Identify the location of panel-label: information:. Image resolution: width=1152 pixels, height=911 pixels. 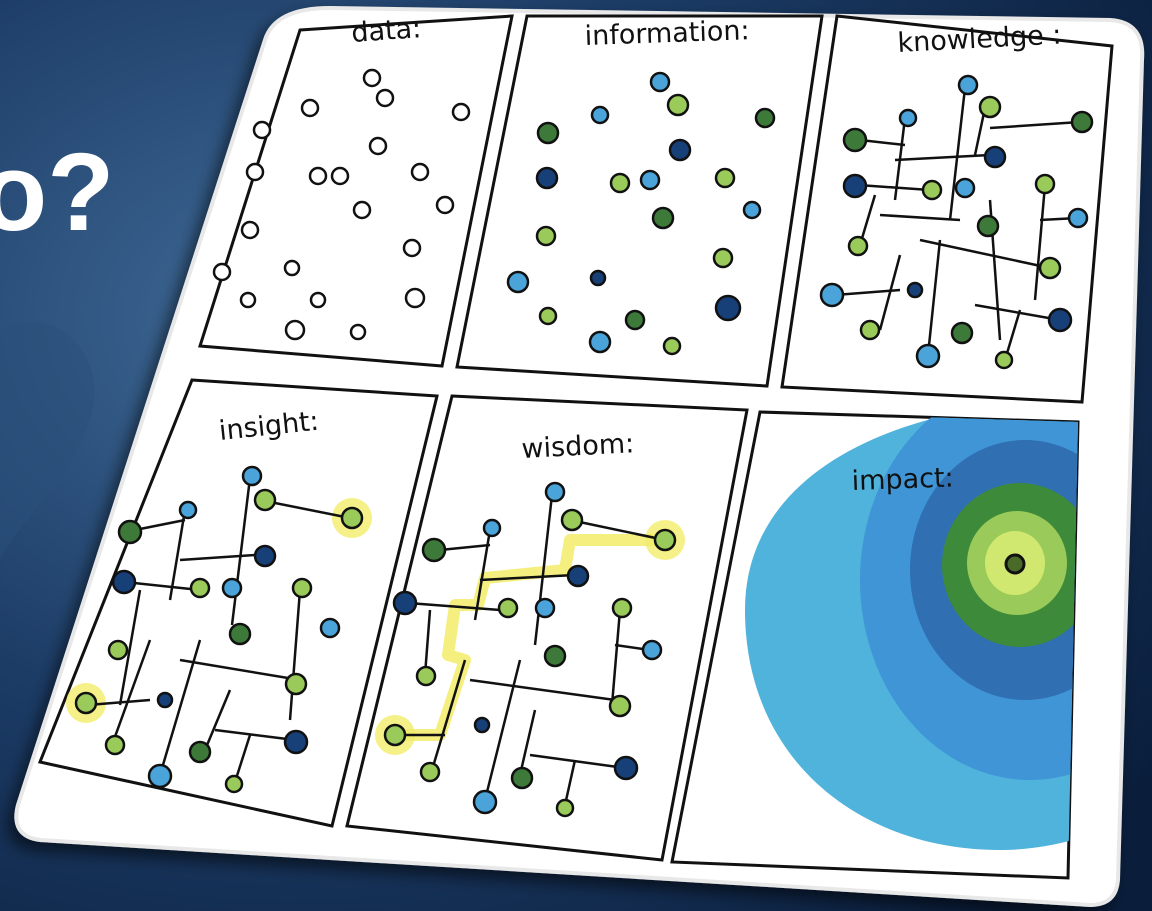
(667, 33).